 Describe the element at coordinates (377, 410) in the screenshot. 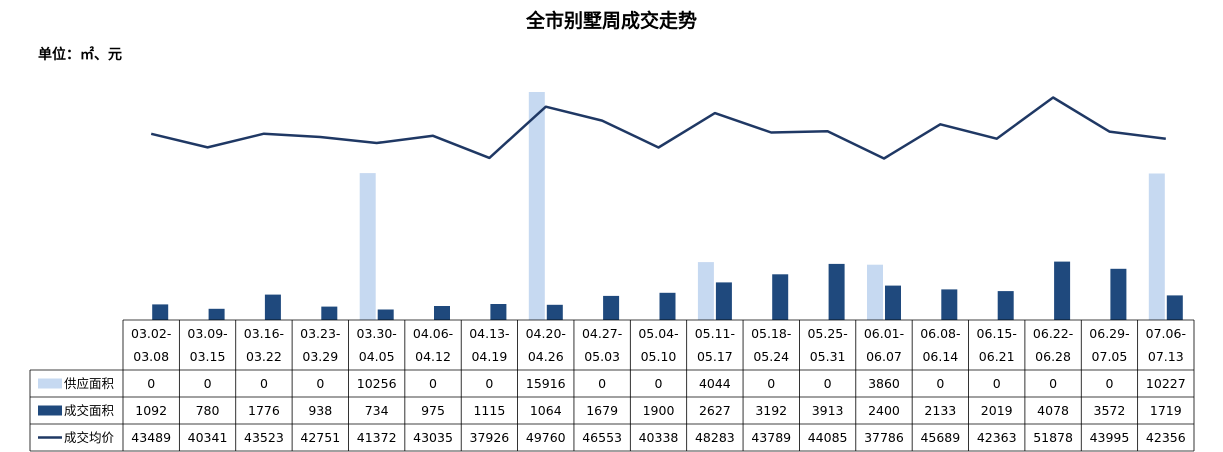

I see `table-value: 734` at that location.